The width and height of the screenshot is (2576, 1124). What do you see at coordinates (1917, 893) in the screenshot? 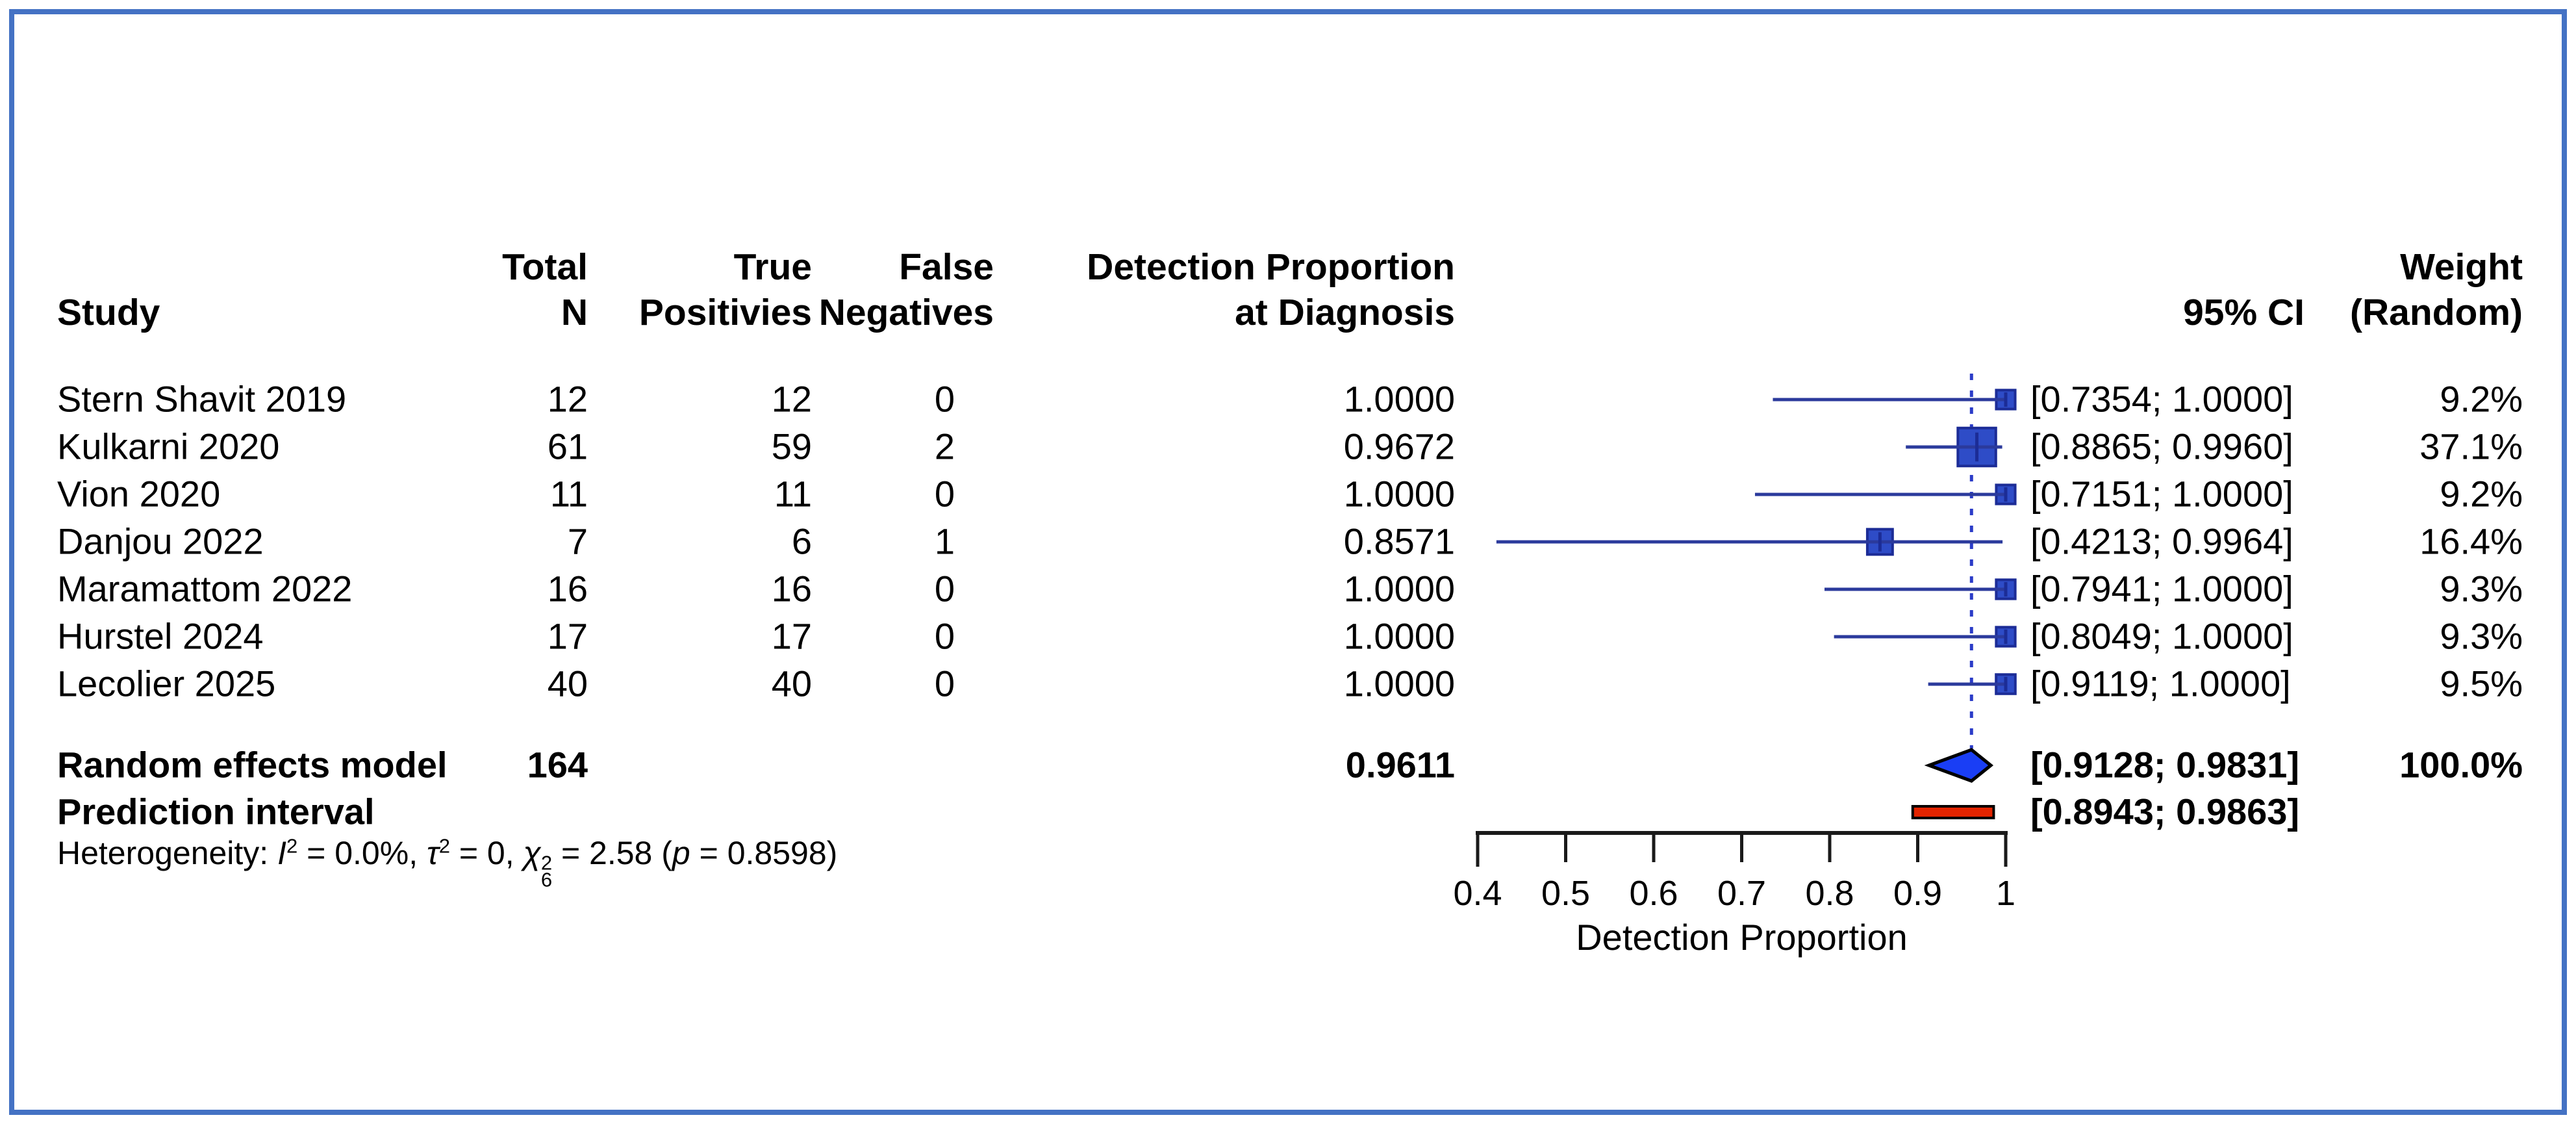
I see `x-tick-label: 0.9` at bounding box center [1917, 893].